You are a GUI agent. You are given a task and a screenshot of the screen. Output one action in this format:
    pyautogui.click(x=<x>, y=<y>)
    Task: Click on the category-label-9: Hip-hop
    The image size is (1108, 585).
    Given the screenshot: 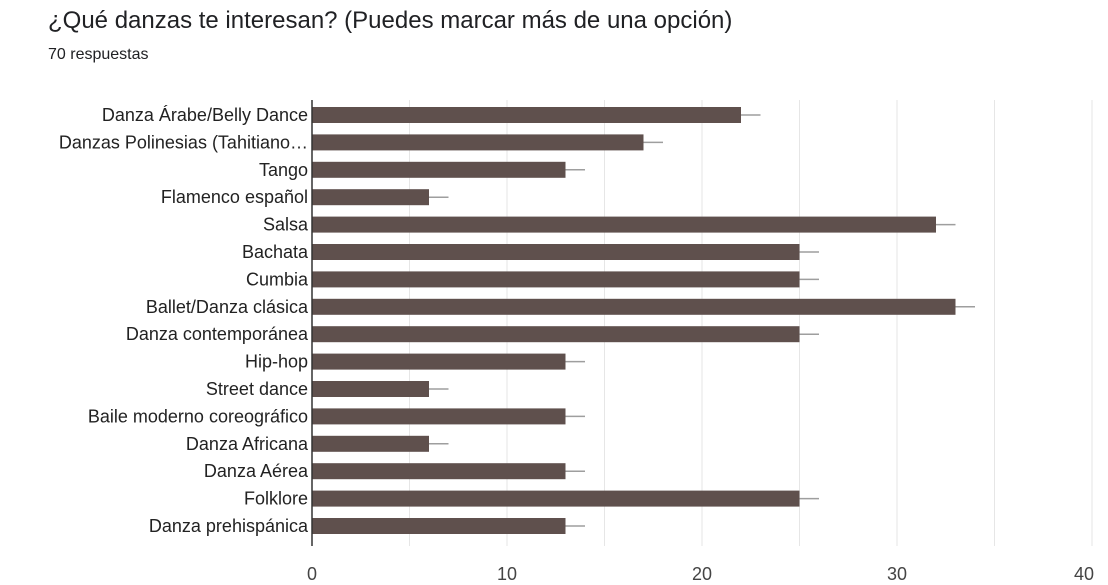 What is the action you would take?
    pyautogui.click(x=276, y=362)
    